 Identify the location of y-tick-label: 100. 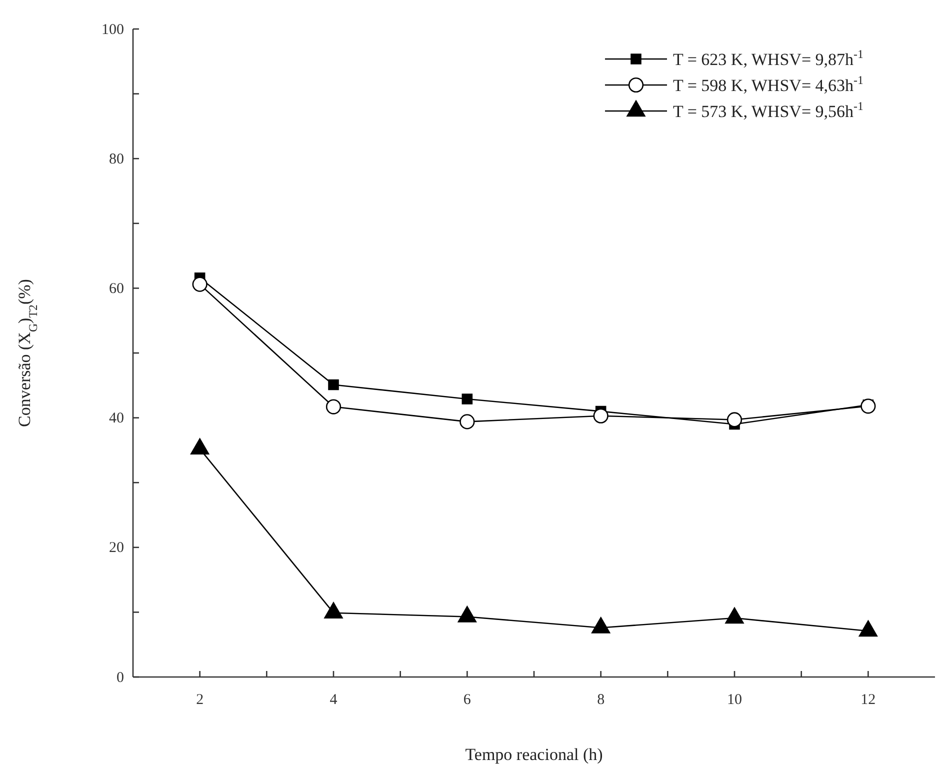
(113, 30).